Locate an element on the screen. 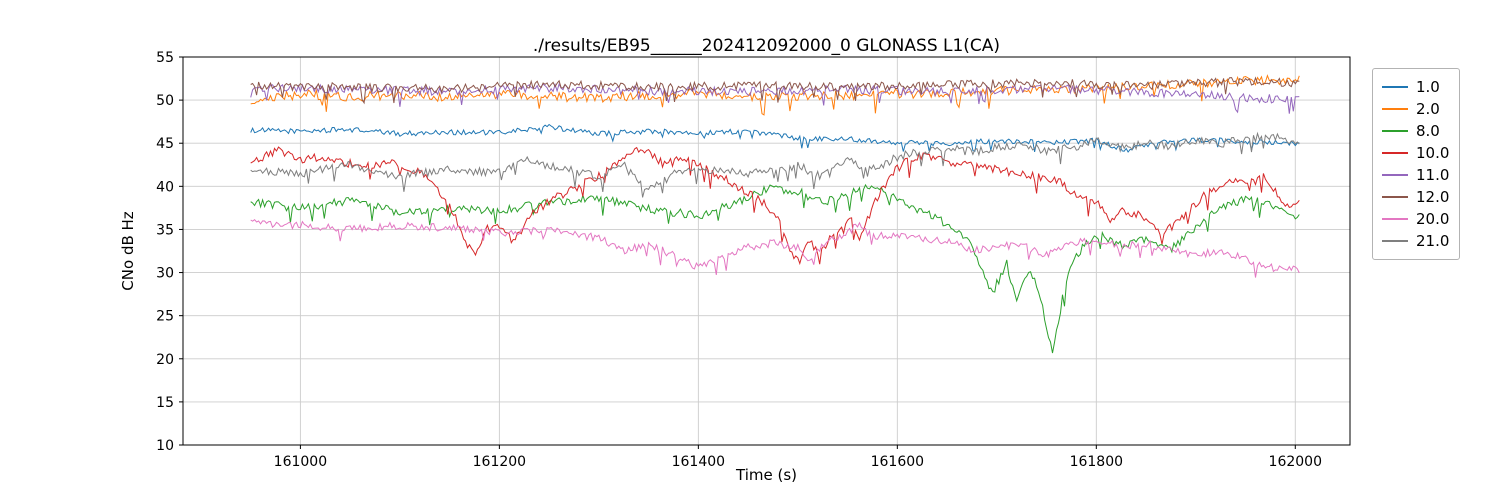  y-tick-label: 40 is located at coordinates (165, 187).